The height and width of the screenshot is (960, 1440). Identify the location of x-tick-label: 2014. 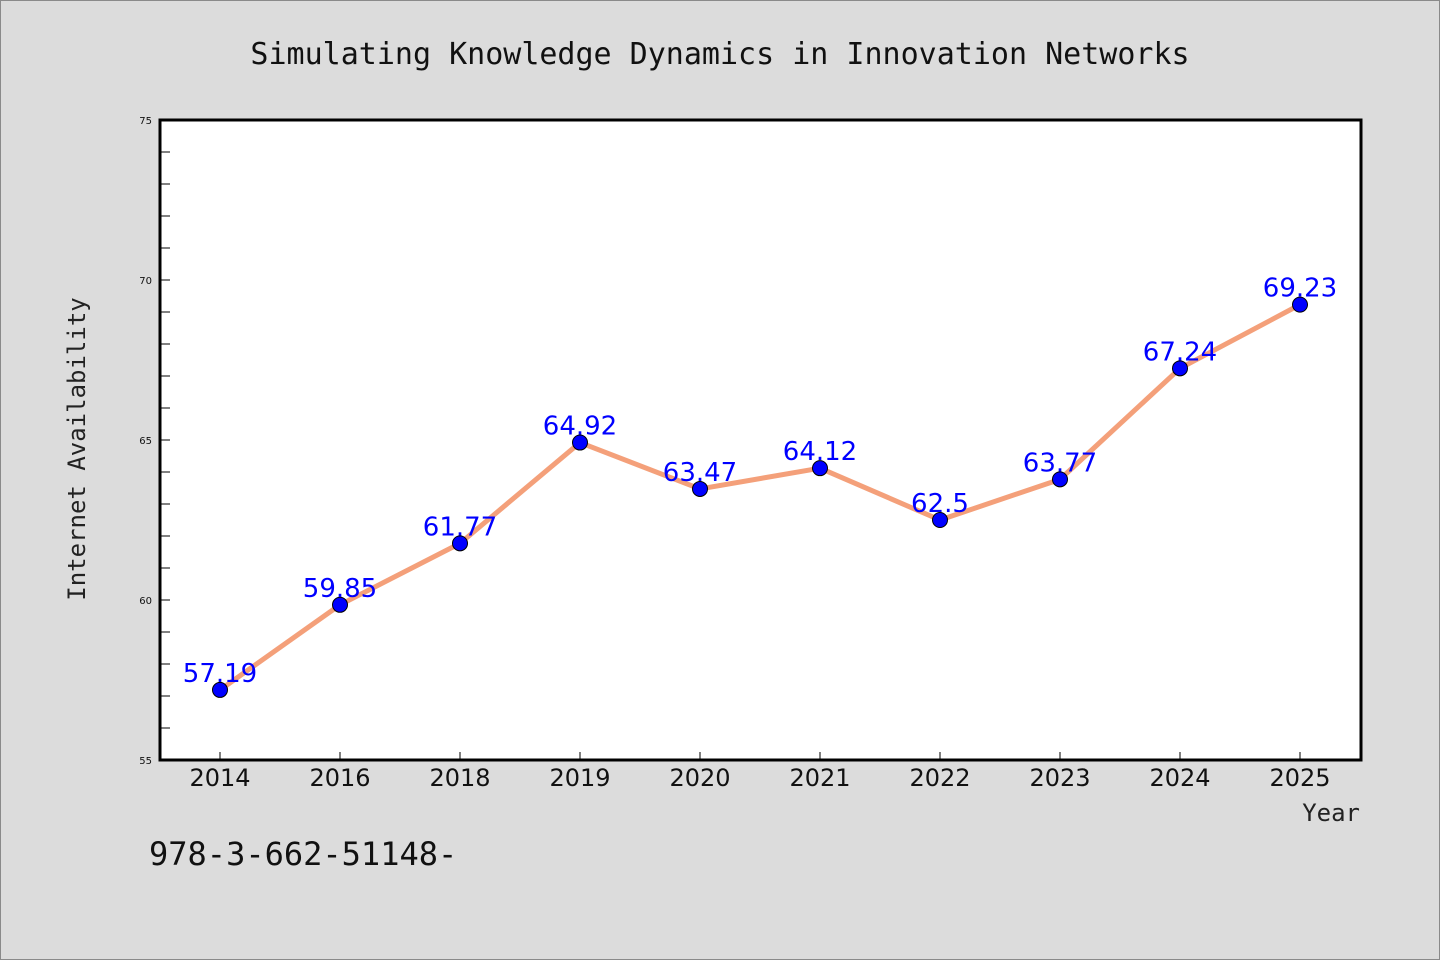
(219, 778).